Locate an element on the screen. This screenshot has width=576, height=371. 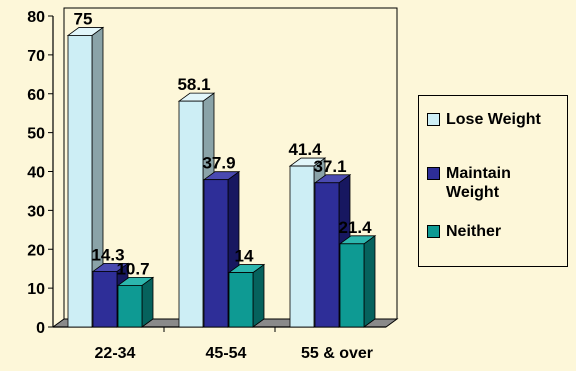
data-label-maintain-weight-45-54: 37.9 is located at coordinates (218, 163).